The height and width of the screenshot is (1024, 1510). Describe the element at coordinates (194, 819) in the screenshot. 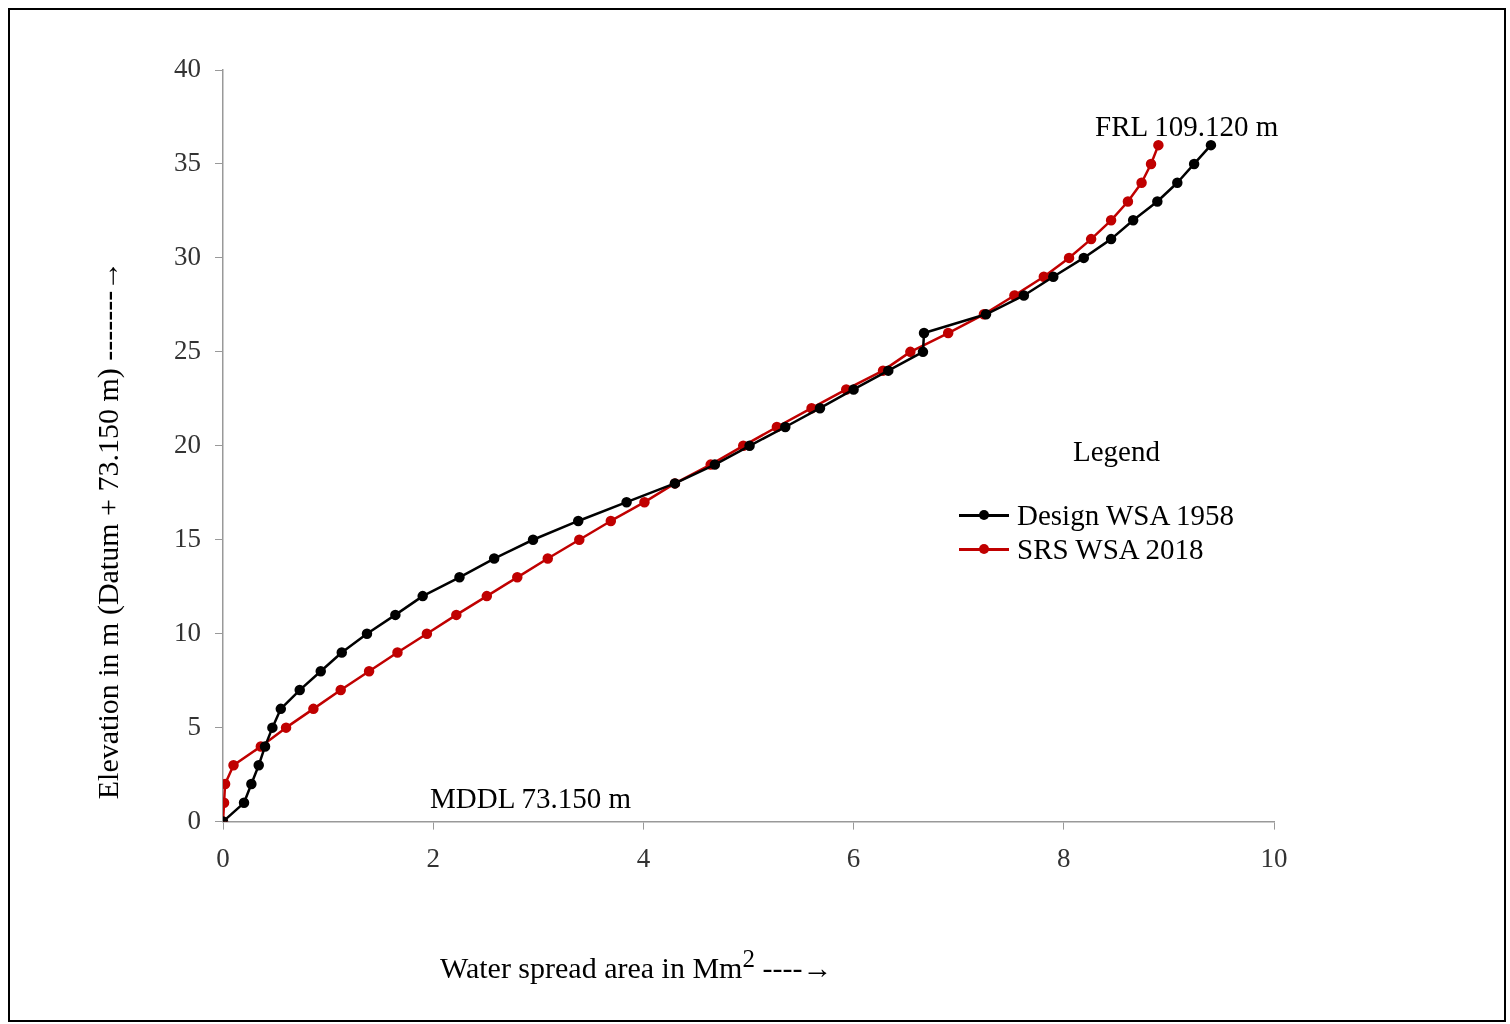

I see `y-tick-label: 0` at that location.